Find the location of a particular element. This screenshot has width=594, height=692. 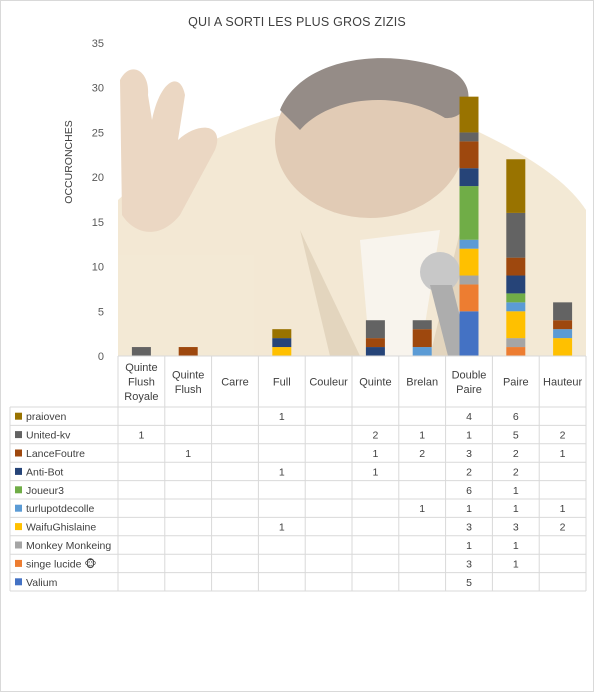

data-label-2-7: 1 is located at coordinates (469, 546).